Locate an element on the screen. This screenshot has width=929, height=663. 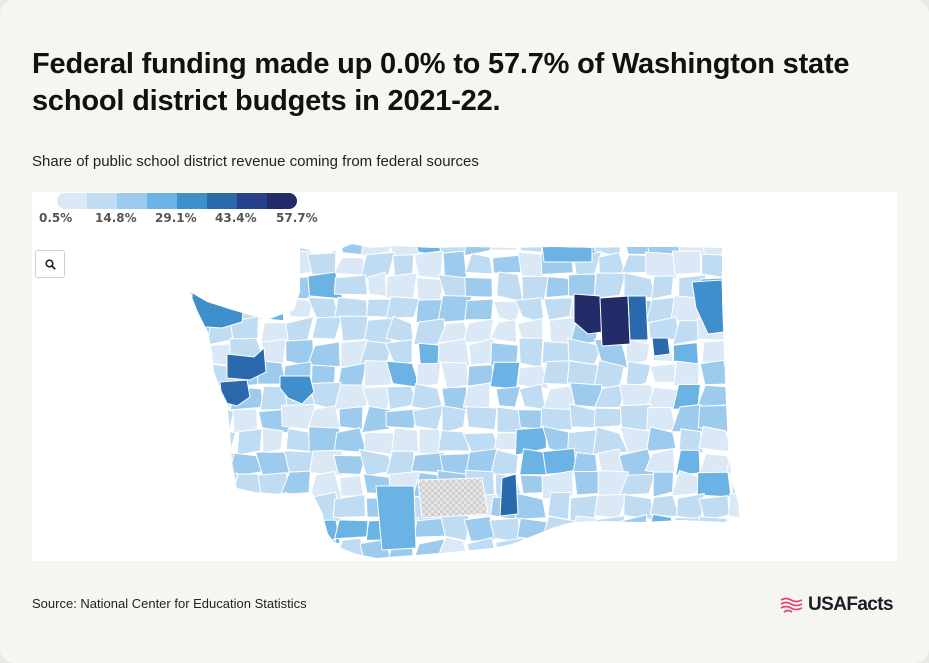
district-no-data is located at coordinates (453, 498).